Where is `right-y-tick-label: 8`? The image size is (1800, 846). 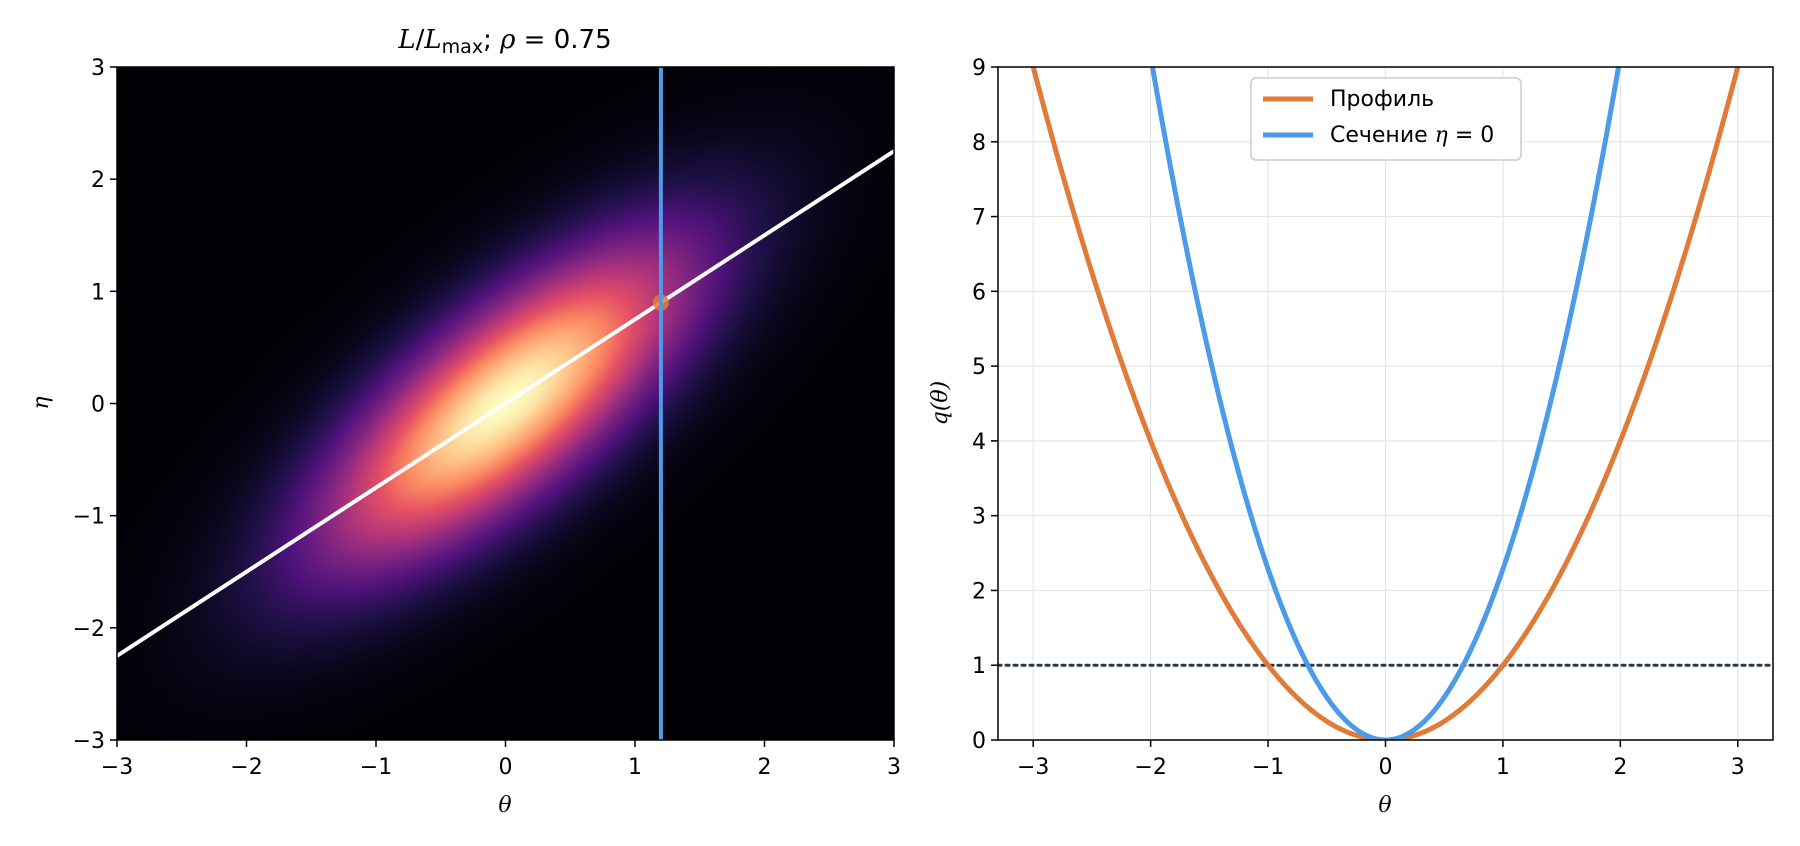
right-y-tick-label: 8 is located at coordinates (979, 143).